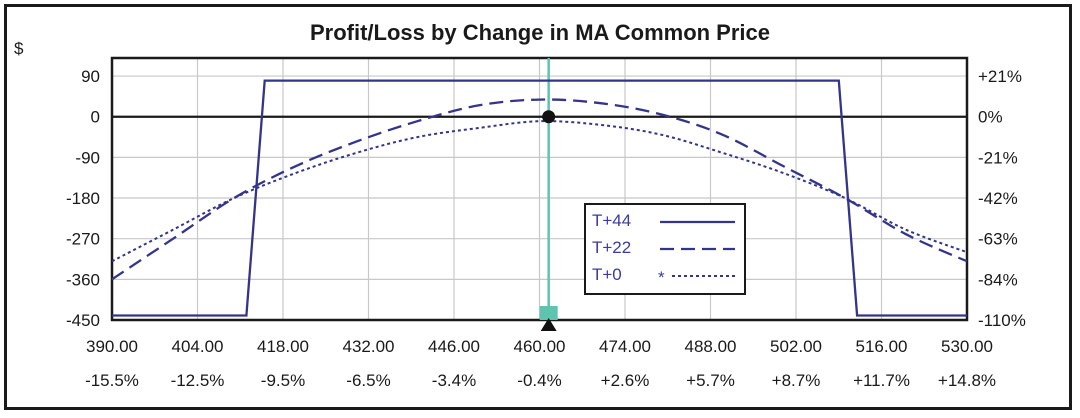 This screenshot has width=1080, height=418. What do you see at coordinates (967, 346) in the screenshot?
I see `x-tick-label: 530.00` at bounding box center [967, 346].